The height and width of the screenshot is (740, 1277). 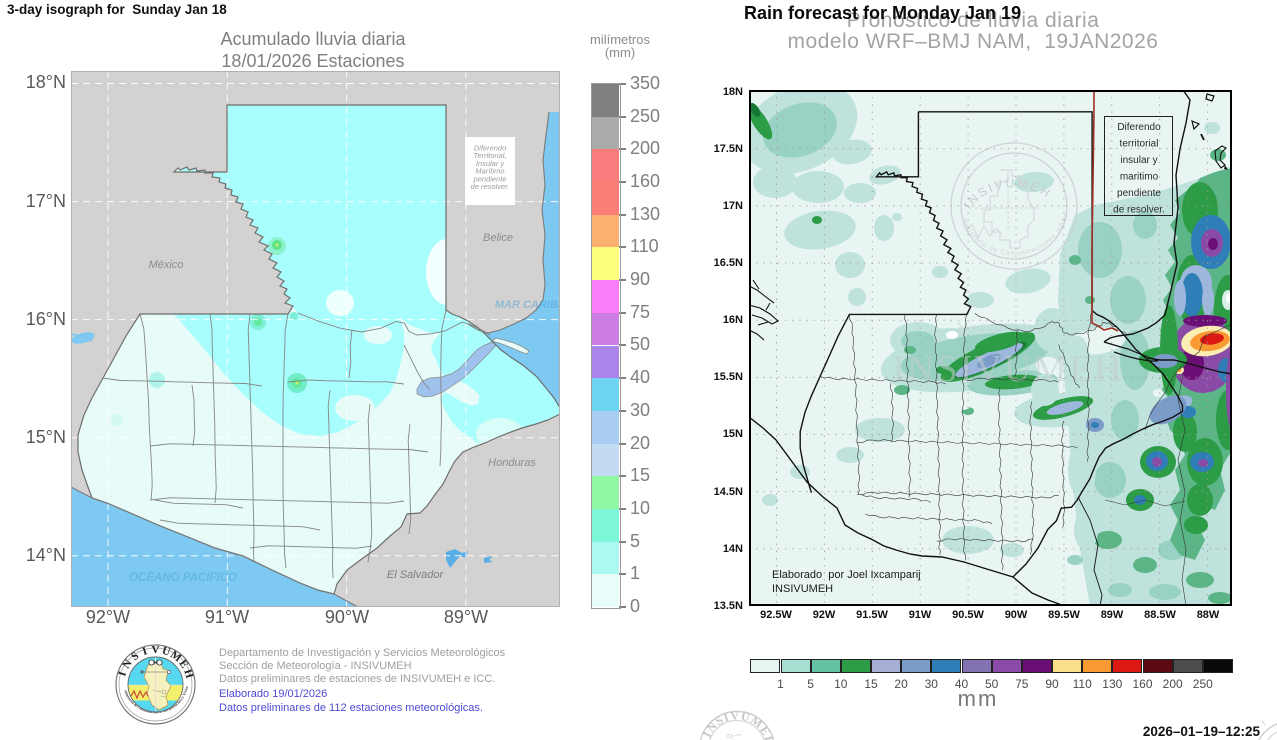 What do you see at coordinates (165, 652) in the screenshot?
I see `svg-text: U` at bounding box center [165, 652].